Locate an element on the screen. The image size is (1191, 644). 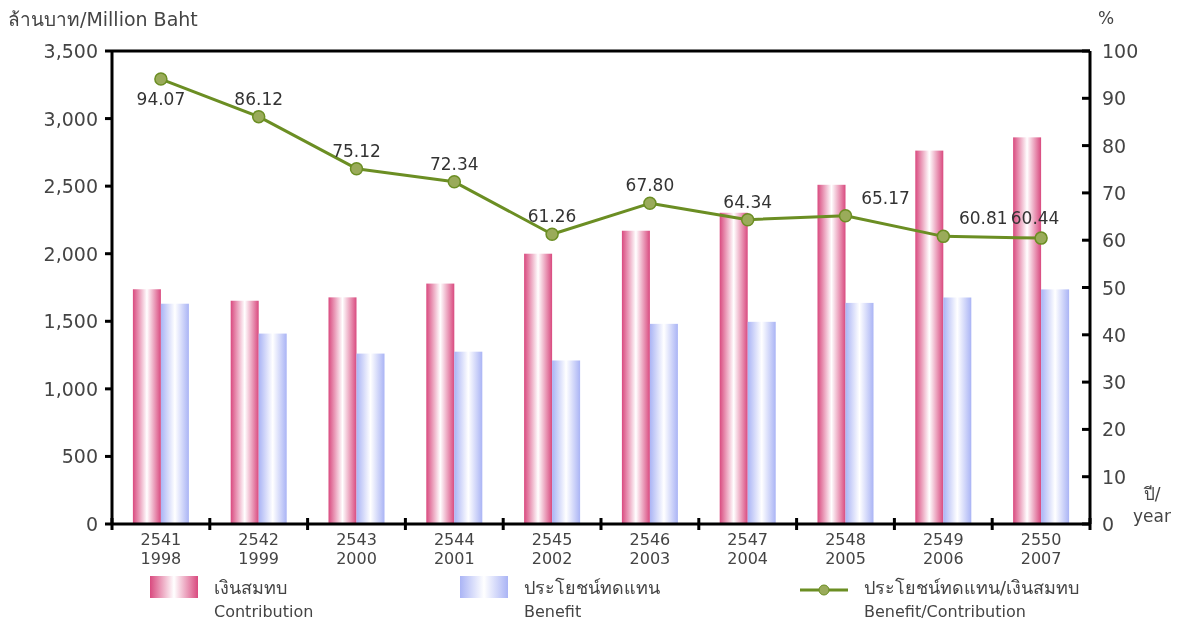
x-tick-label: 2542 1999 is located at coordinates (259, 549).